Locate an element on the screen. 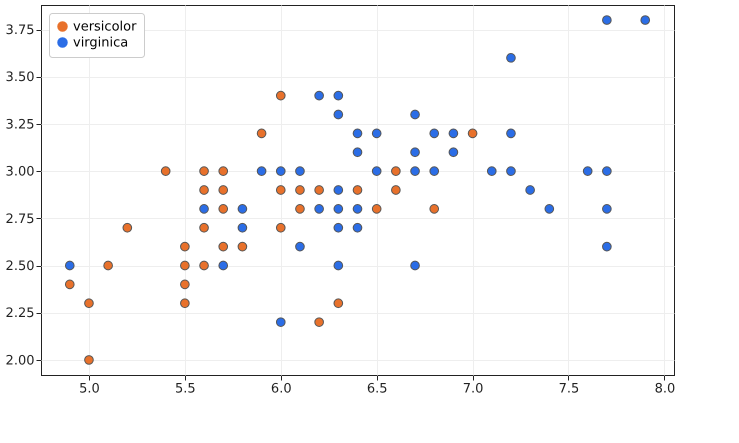 This screenshot has width=739, height=443. x-tick-label: 7.5 is located at coordinates (569, 389).